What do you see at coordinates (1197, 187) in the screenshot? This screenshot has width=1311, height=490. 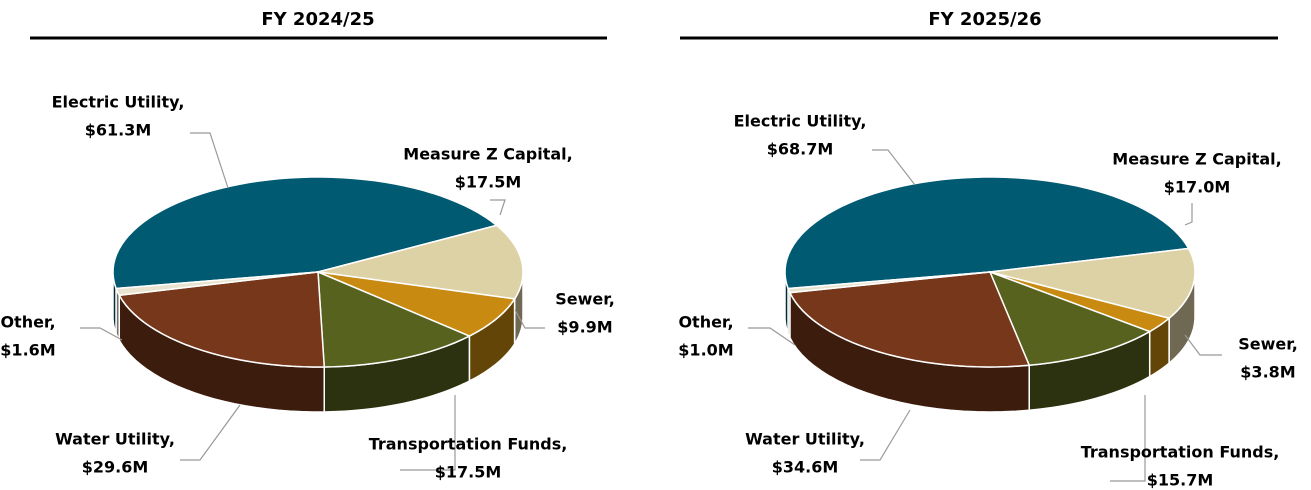 I see `value-label: $17.0M` at bounding box center [1197, 187].